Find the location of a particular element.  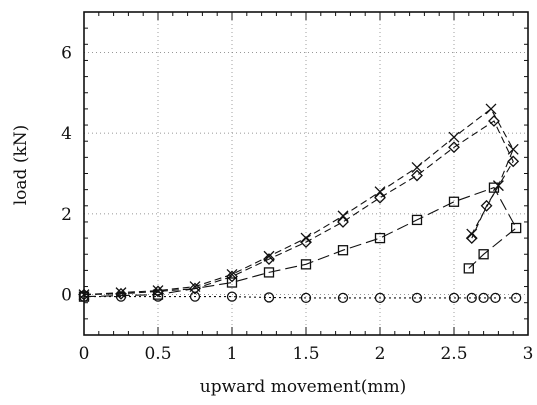

x-tick-label: 1.5 is located at coordinates (305, 354).